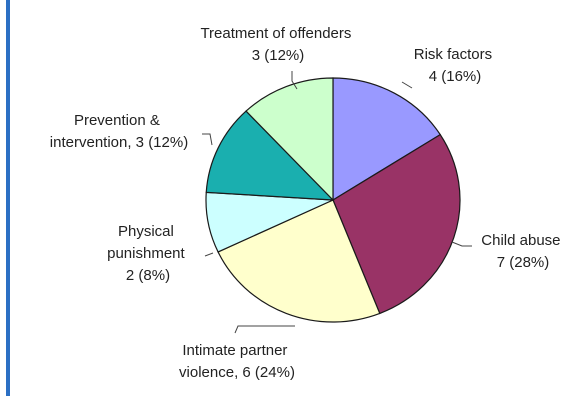  I want to click on label-treatment-of-offenders: Treatment of offenders 3 (12%), so click(277, 44).